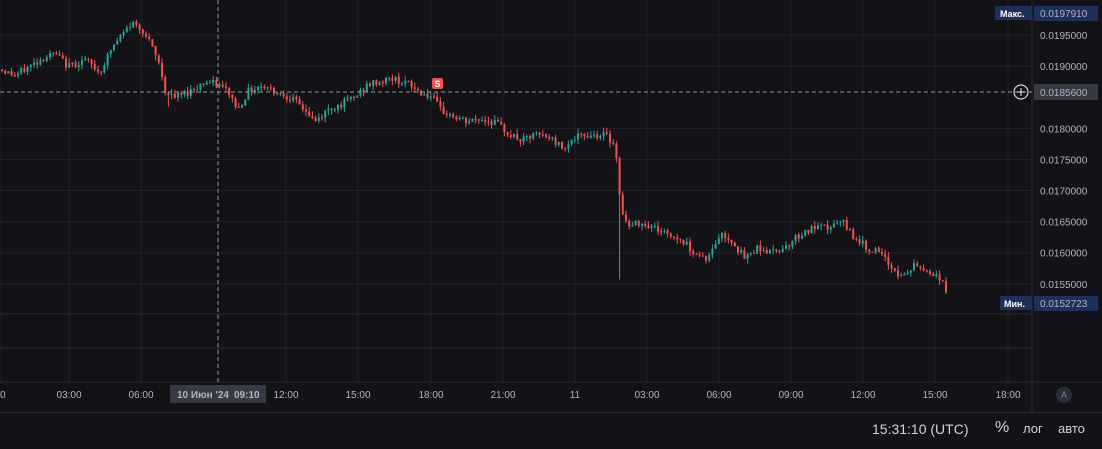 Image resolution: width=1102 pixels, height=449 pixels. I want to click on percent-scale-button: %, so click(1002, 427).